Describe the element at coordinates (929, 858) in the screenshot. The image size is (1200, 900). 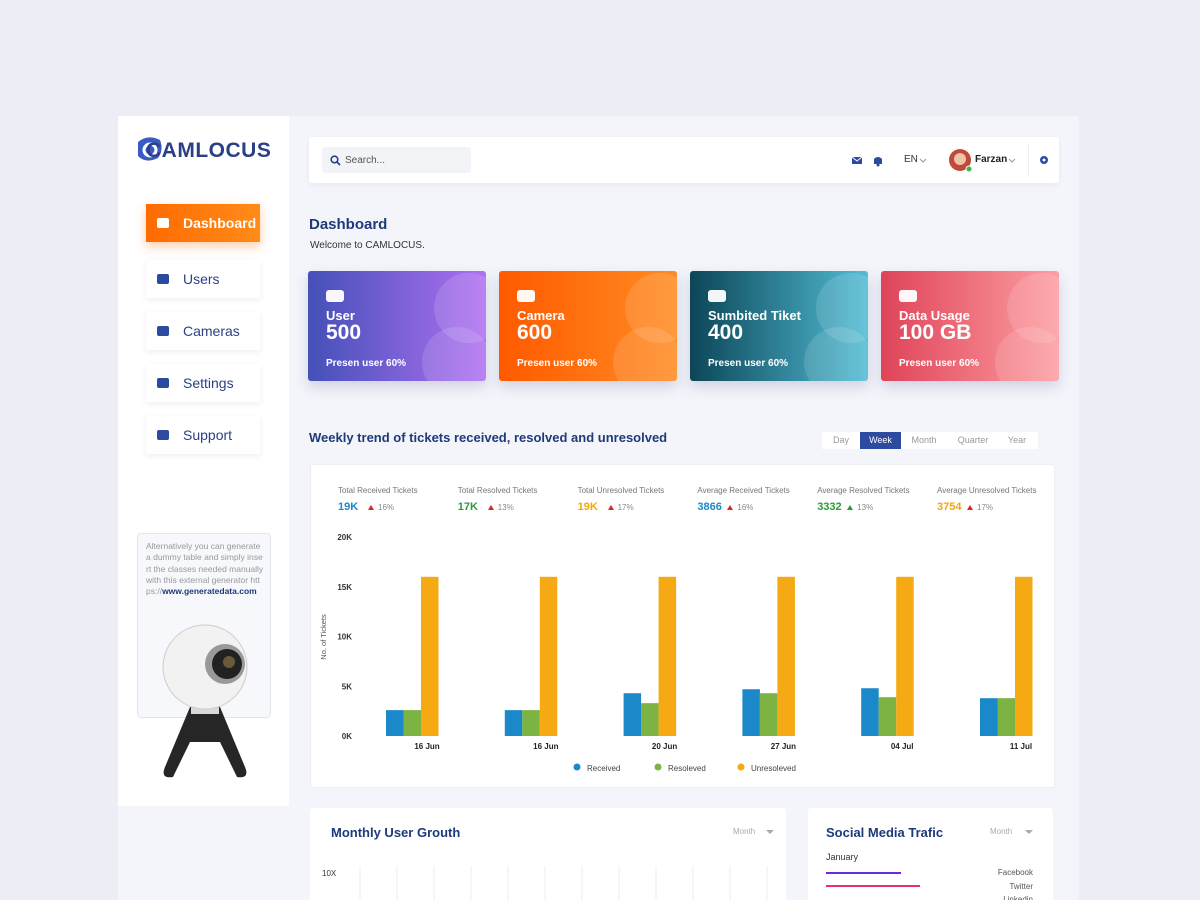
I see `social-lines` at that location.